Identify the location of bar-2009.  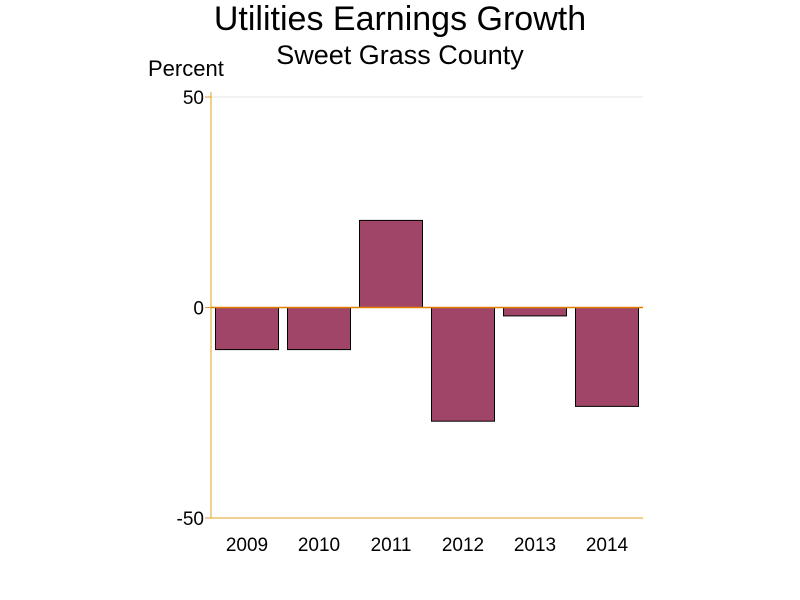
(247, 329).